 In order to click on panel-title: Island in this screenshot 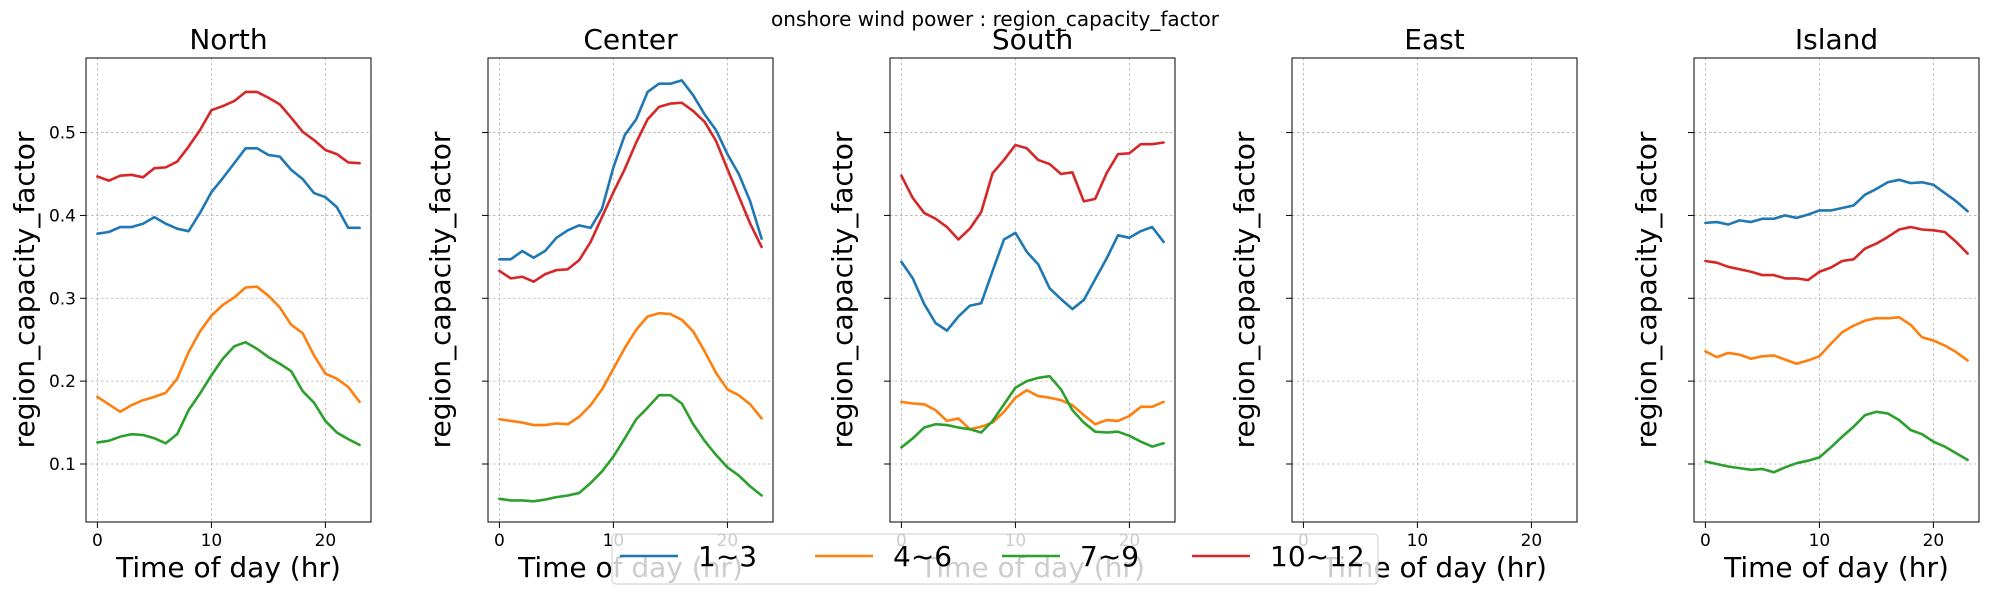, I will do `click(1836, 39)`.